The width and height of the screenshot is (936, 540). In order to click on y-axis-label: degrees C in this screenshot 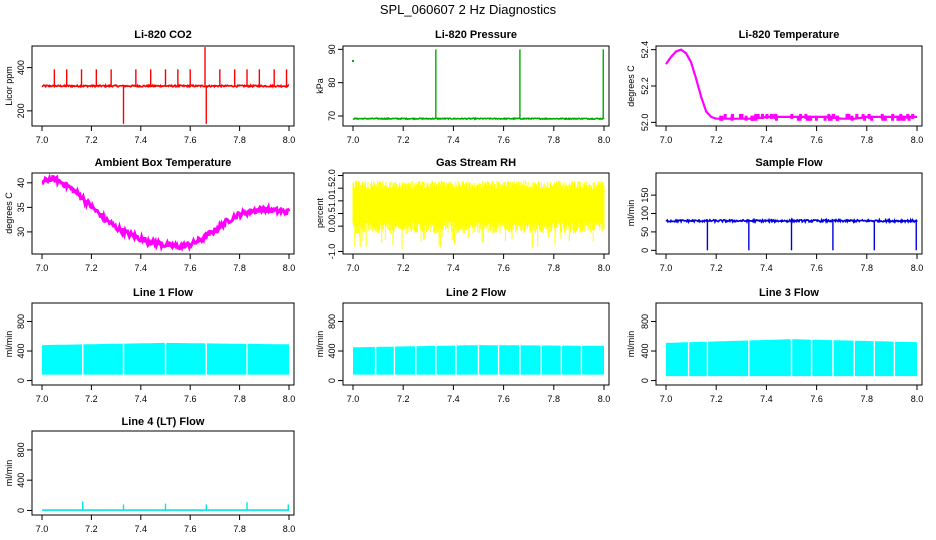, I will do `click(9, 213)`.